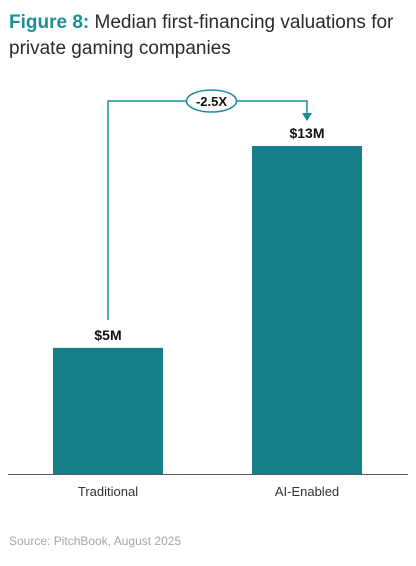 The width and height of the screenshot is (416, 566). Describe the element at coordinates (307, 117) in the screenshot. I see `connector-arrowhead` at that location.